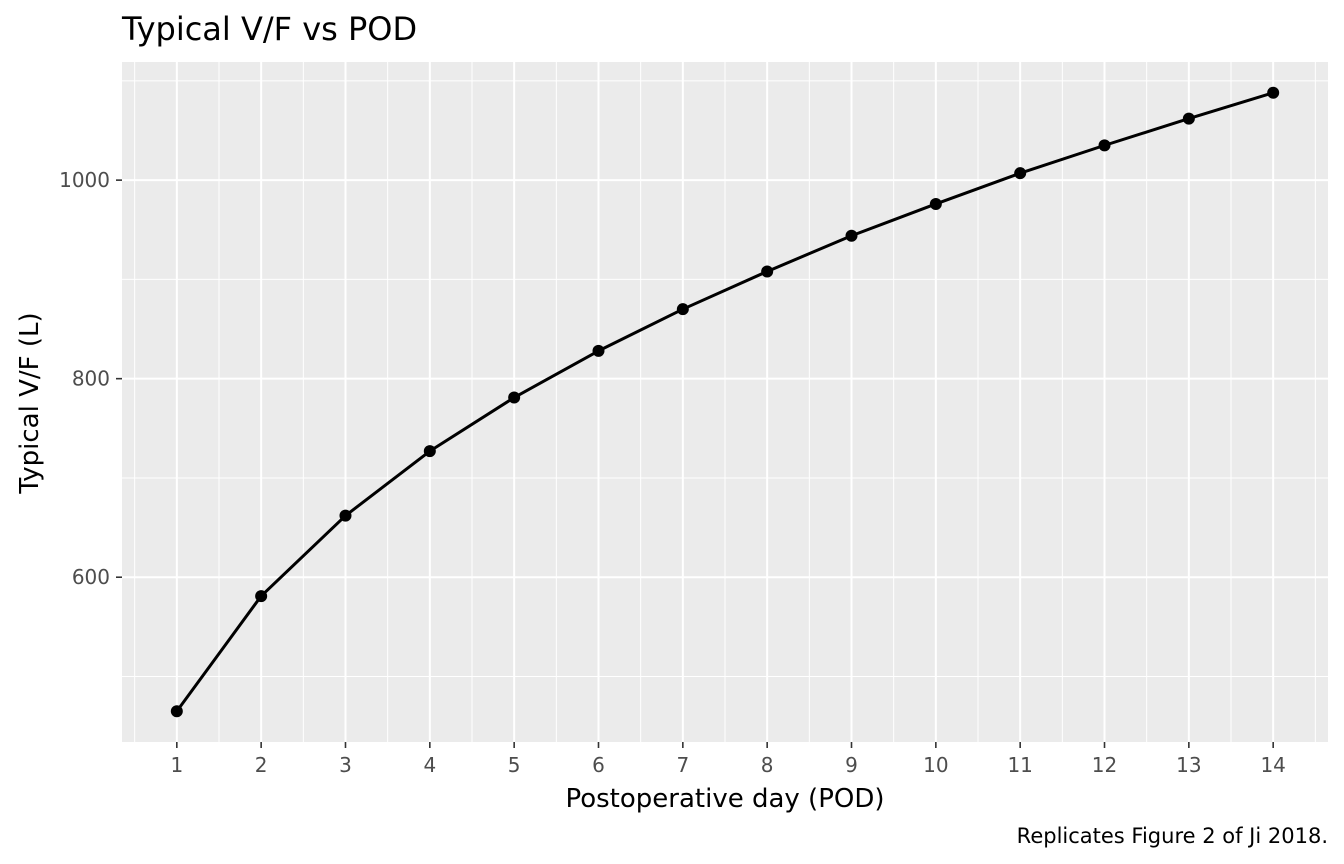 The width and height of the screenshot is (1344, 864). I want to click on x-tick-label: 5, so click(514, 765).